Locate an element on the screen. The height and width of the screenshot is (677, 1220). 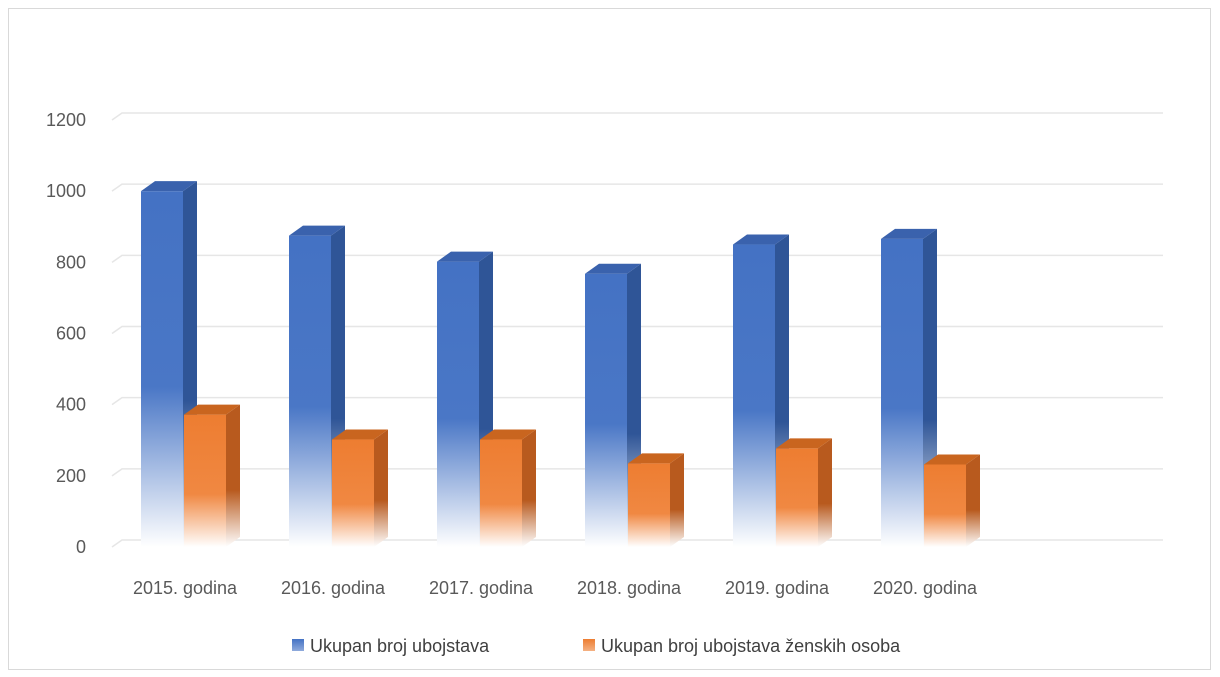
legend-item: Ukupan broj ubojstava is located at coordinates (391, 646).